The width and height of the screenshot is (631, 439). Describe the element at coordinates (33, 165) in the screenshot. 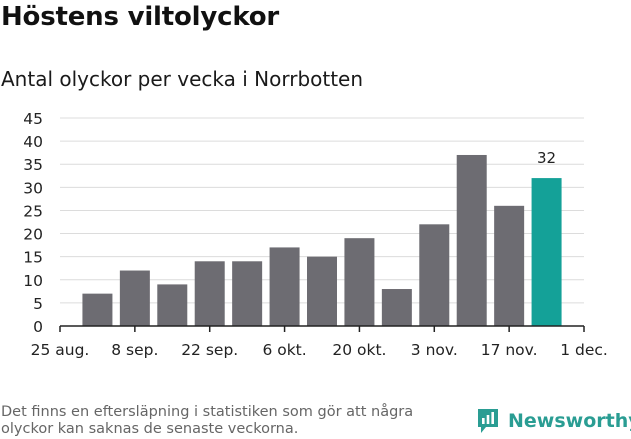

I see `y-tick-label: 35` at that location.